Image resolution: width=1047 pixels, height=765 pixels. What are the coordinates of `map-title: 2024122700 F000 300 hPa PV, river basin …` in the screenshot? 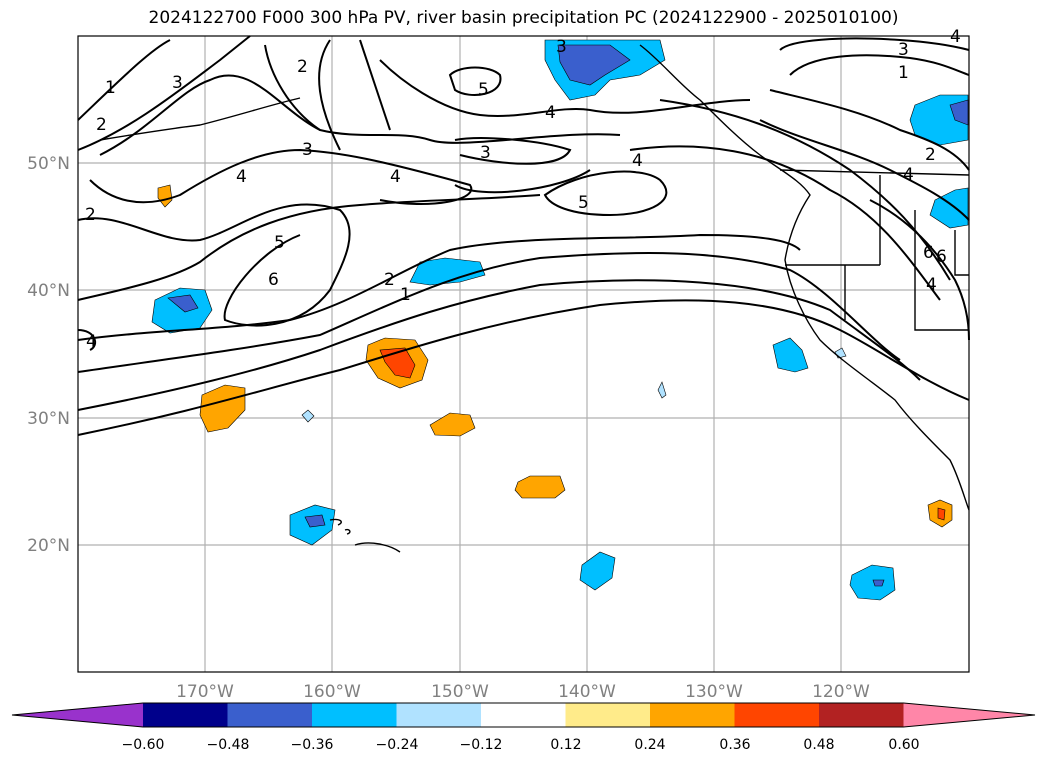 It's located at (523, 18).